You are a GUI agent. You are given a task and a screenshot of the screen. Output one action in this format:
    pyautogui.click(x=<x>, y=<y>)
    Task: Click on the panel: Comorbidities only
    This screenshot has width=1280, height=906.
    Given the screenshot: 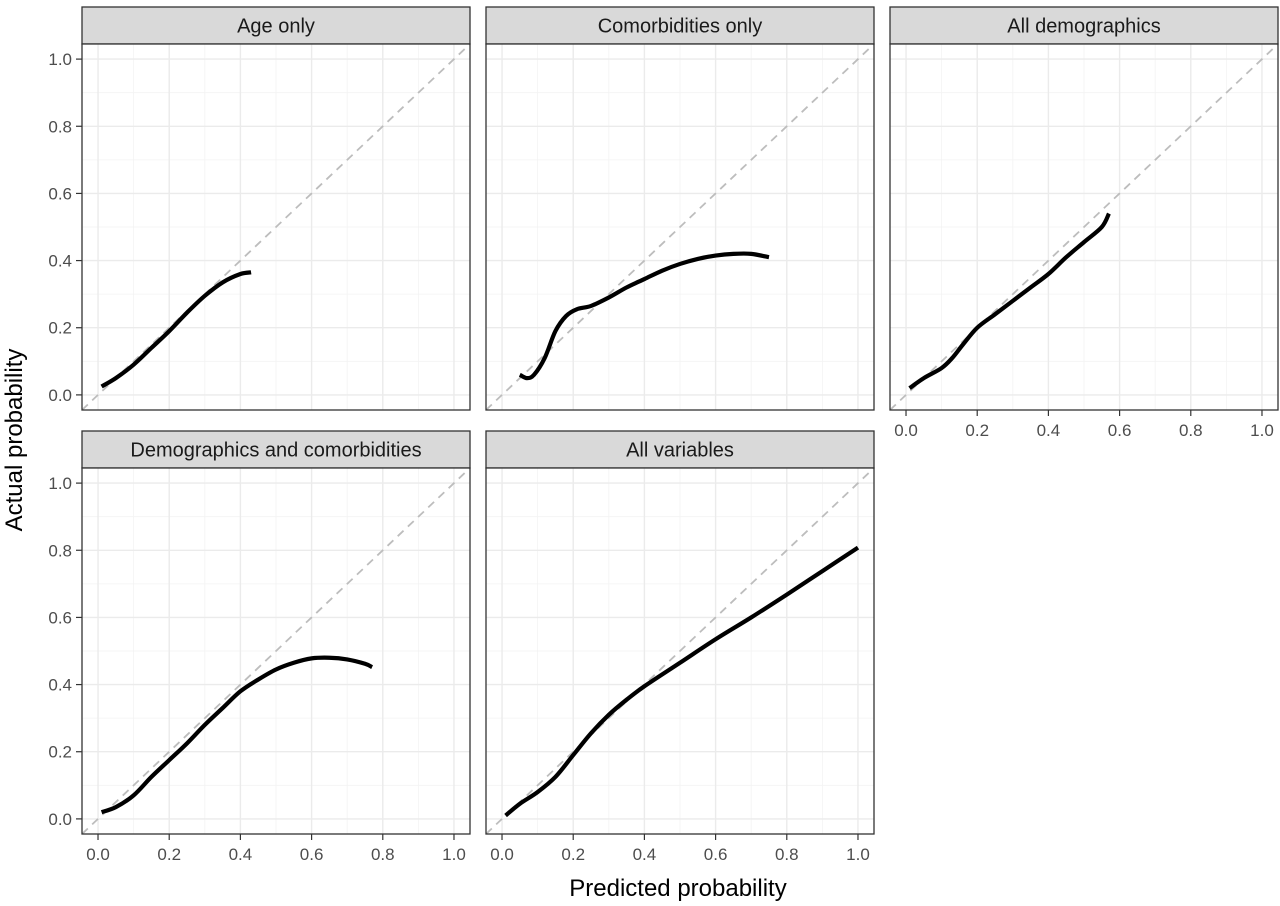 What is the action you would take?
    pyautogui.click(x=680, y=208)
    